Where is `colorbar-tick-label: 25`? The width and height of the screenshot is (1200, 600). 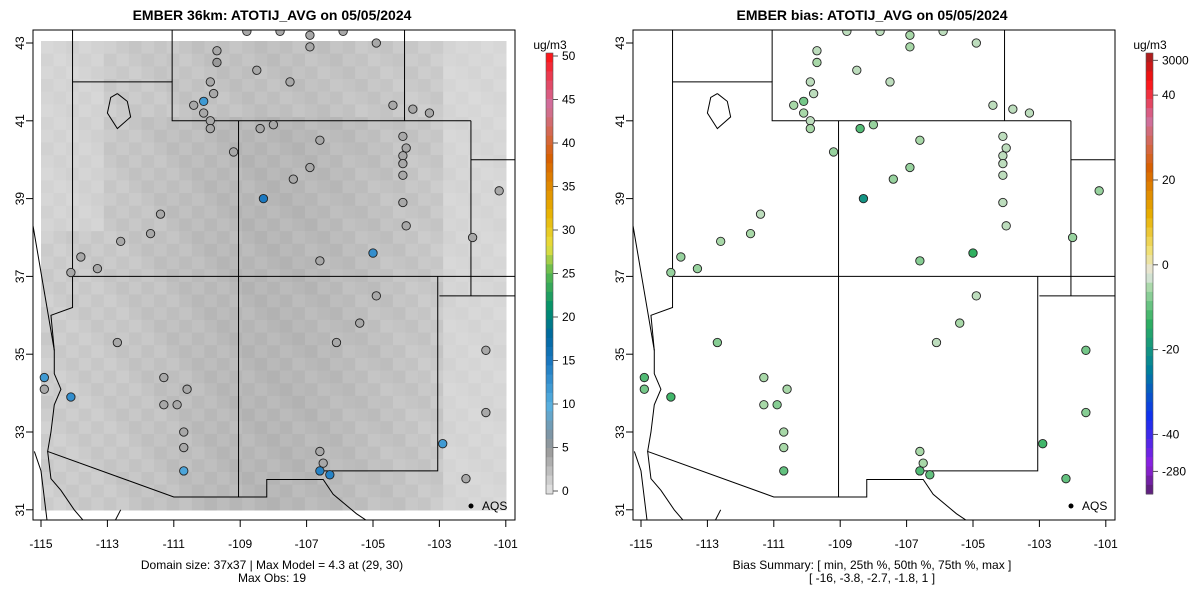
colorbar-tick-label: 25 is located at coordinates (569, 274).